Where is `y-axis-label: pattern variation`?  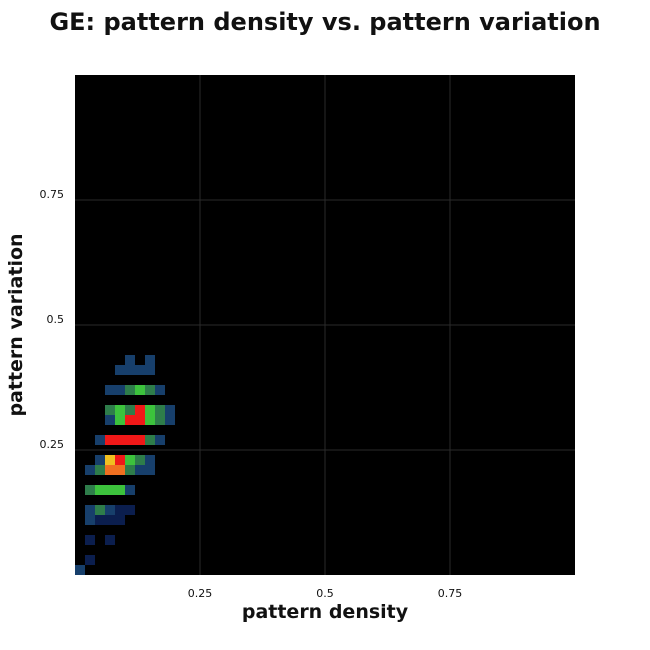 y-axis-label: pattern variation is located at coordinates (16, 324).